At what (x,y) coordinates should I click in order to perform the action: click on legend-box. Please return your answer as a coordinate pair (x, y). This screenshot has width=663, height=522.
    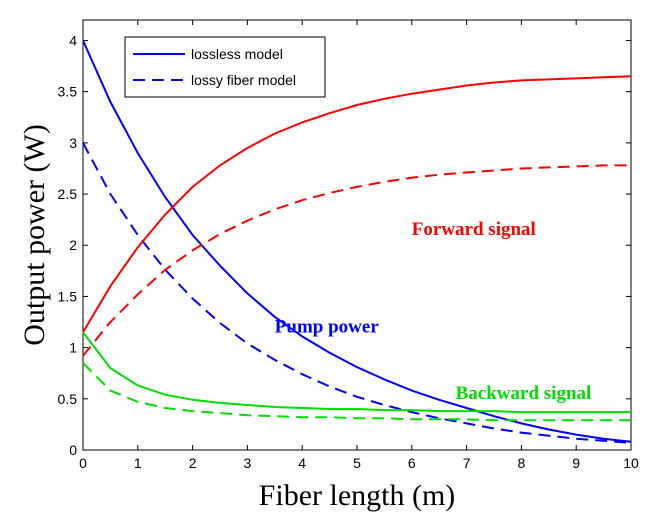
    Looking at the image, I should click on (225, 67).